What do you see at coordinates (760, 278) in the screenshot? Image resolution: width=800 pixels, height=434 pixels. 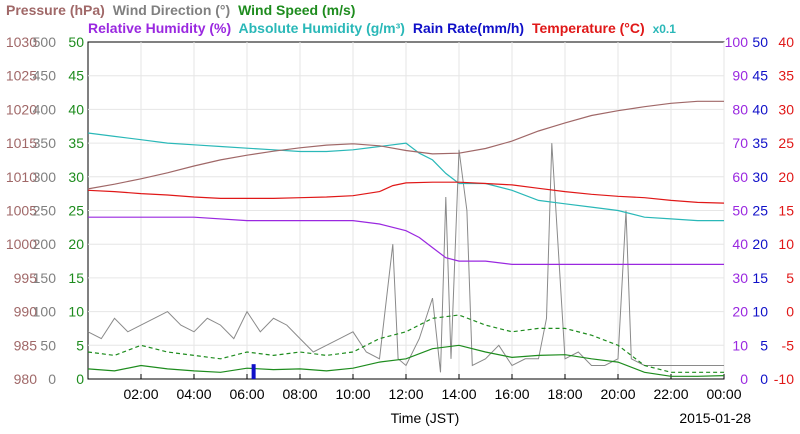 I see `tick-label-rain: 15` at bounding box center [760, 278].